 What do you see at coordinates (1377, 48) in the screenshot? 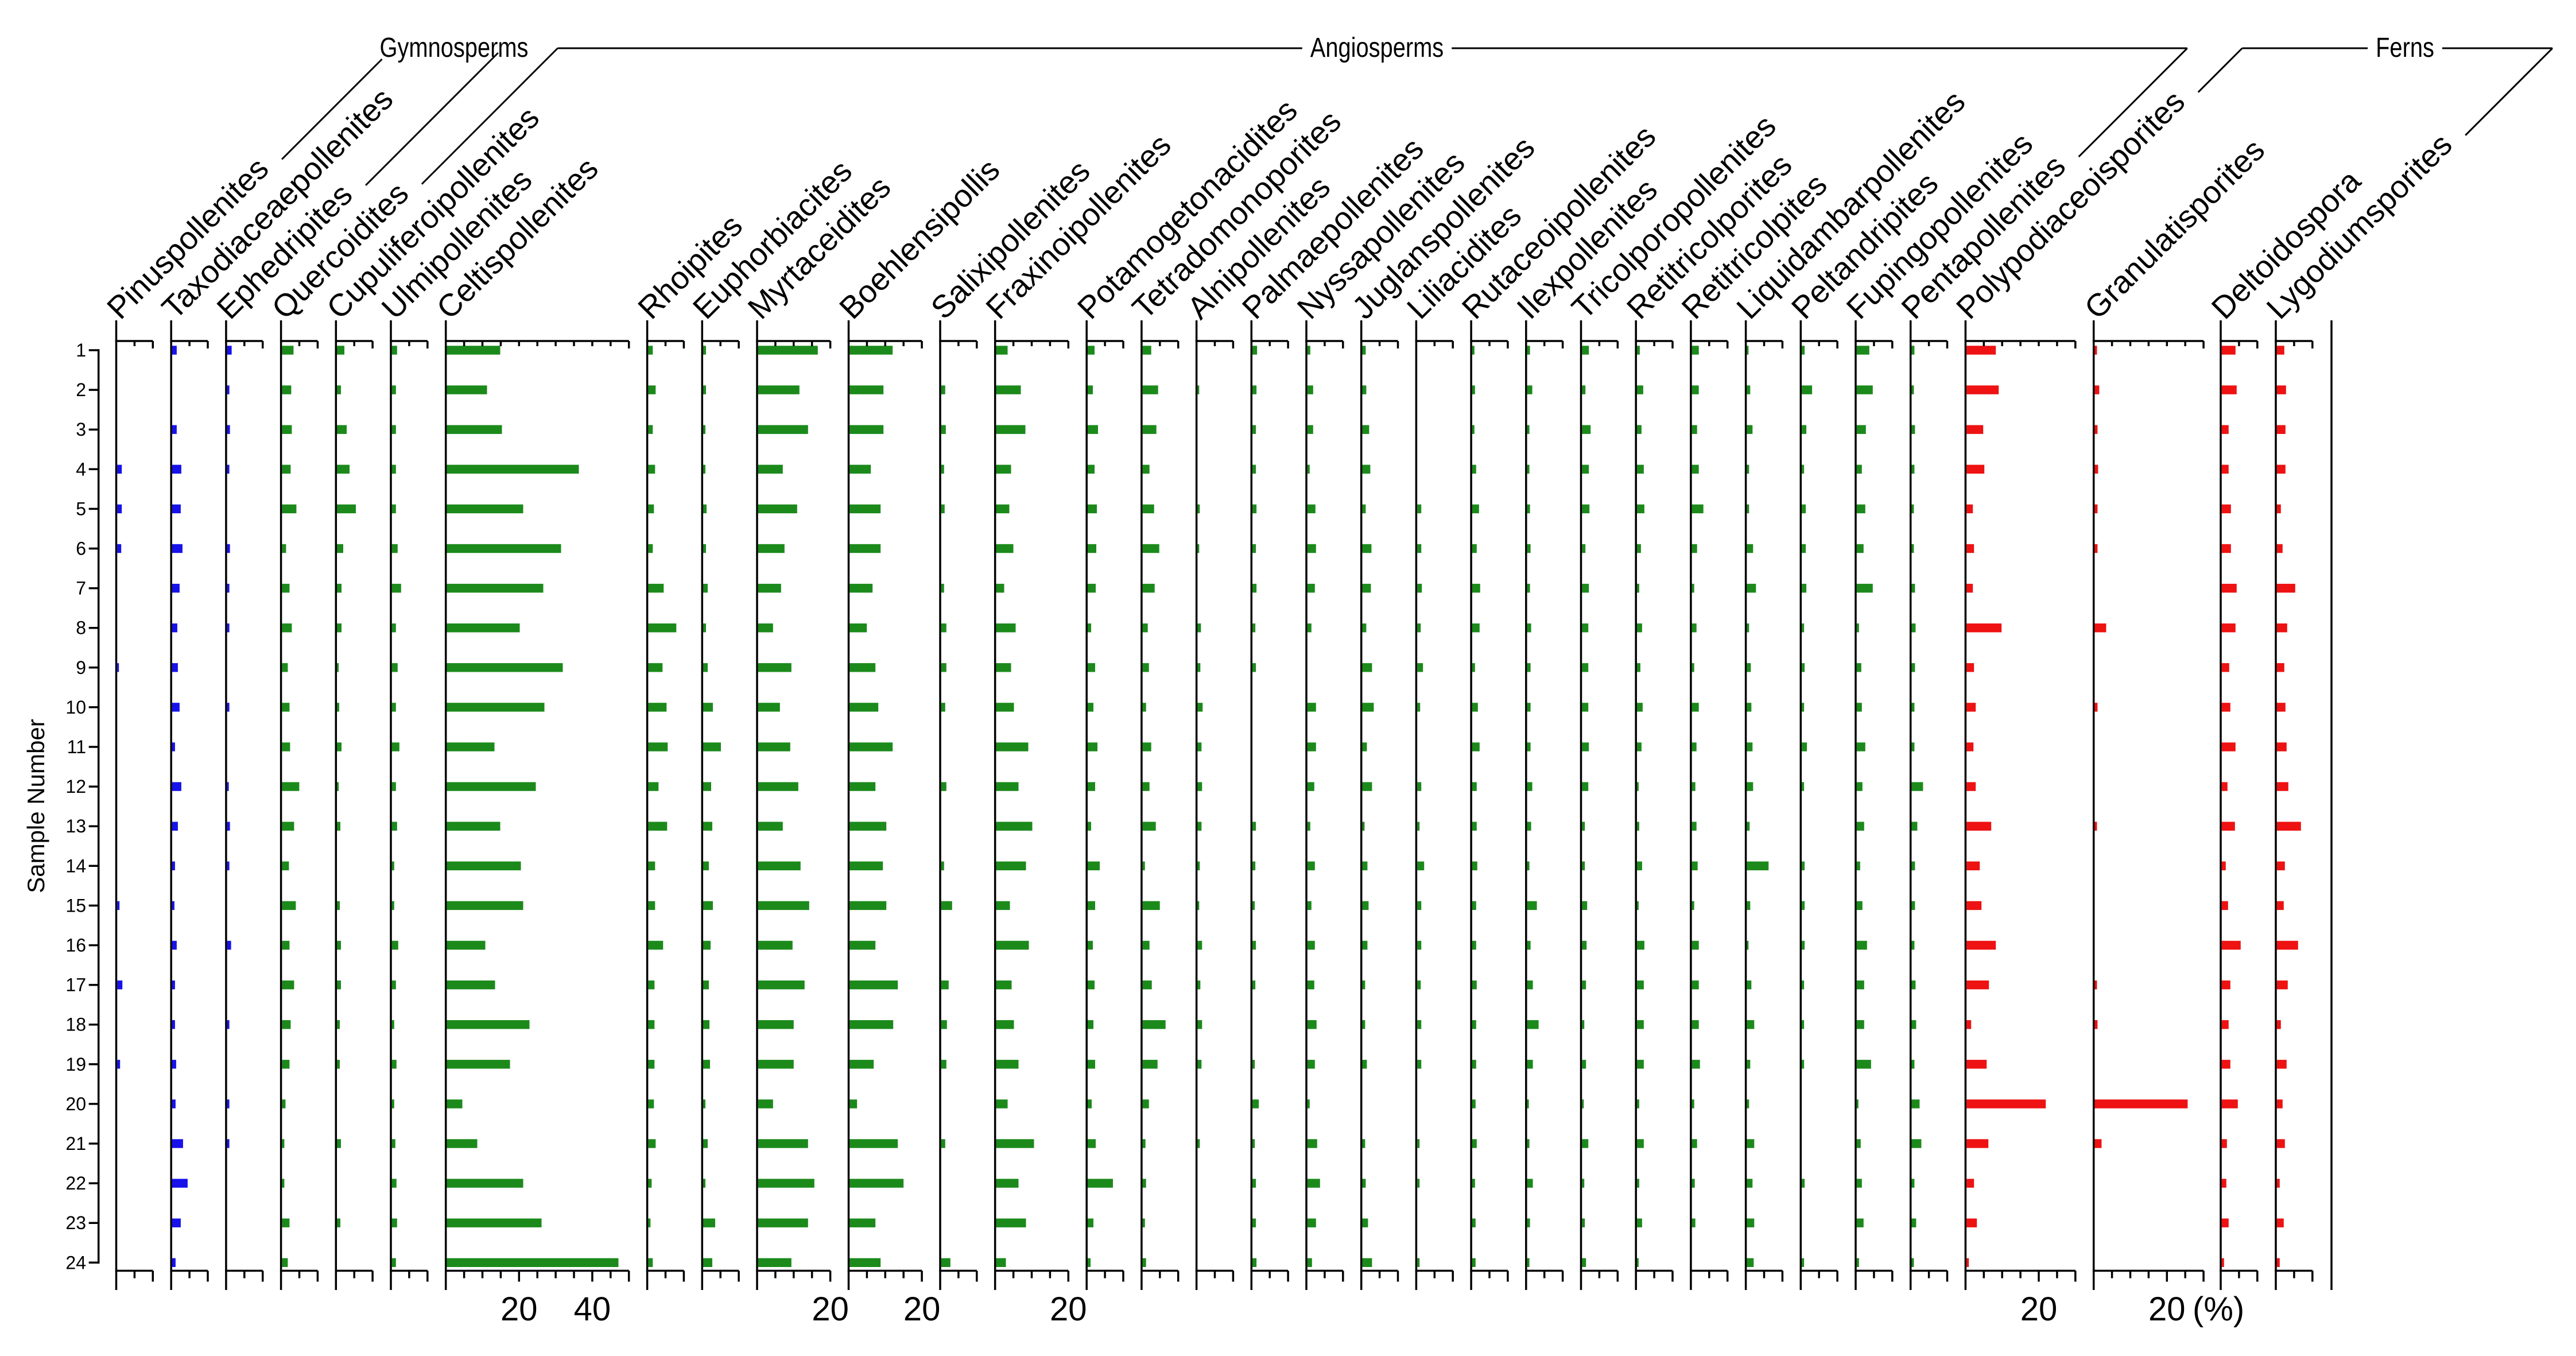
I see `svg-text: Angiosperms` at bounding box center [1377, 48].